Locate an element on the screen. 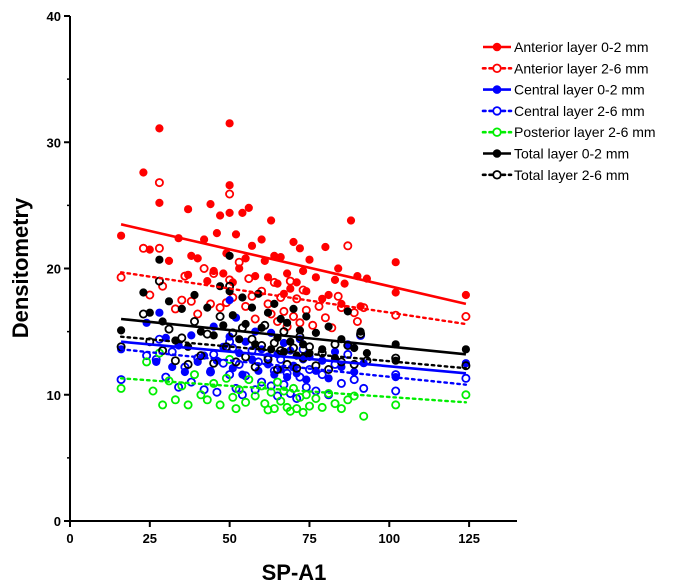 The width and height of the screenshot is (683, 588). y-tick-label: 10 is located at coordinates (54, 395).